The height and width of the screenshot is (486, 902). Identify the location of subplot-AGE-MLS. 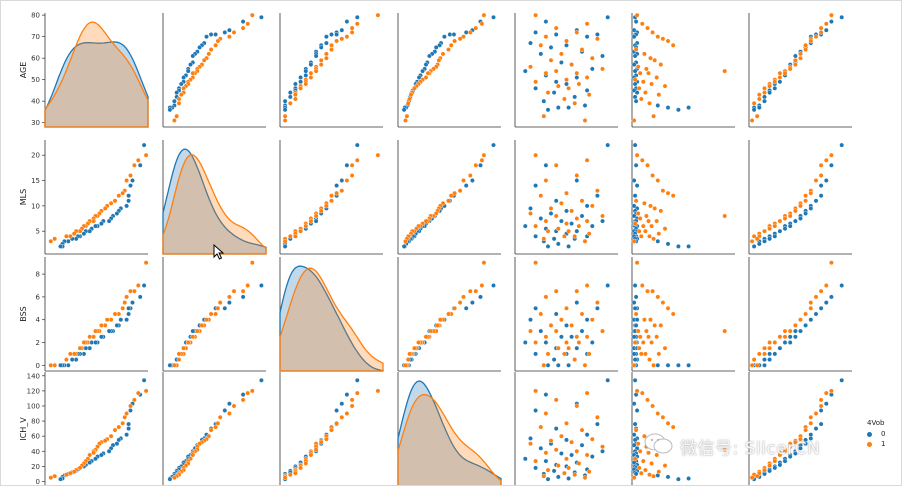
(214, 70).